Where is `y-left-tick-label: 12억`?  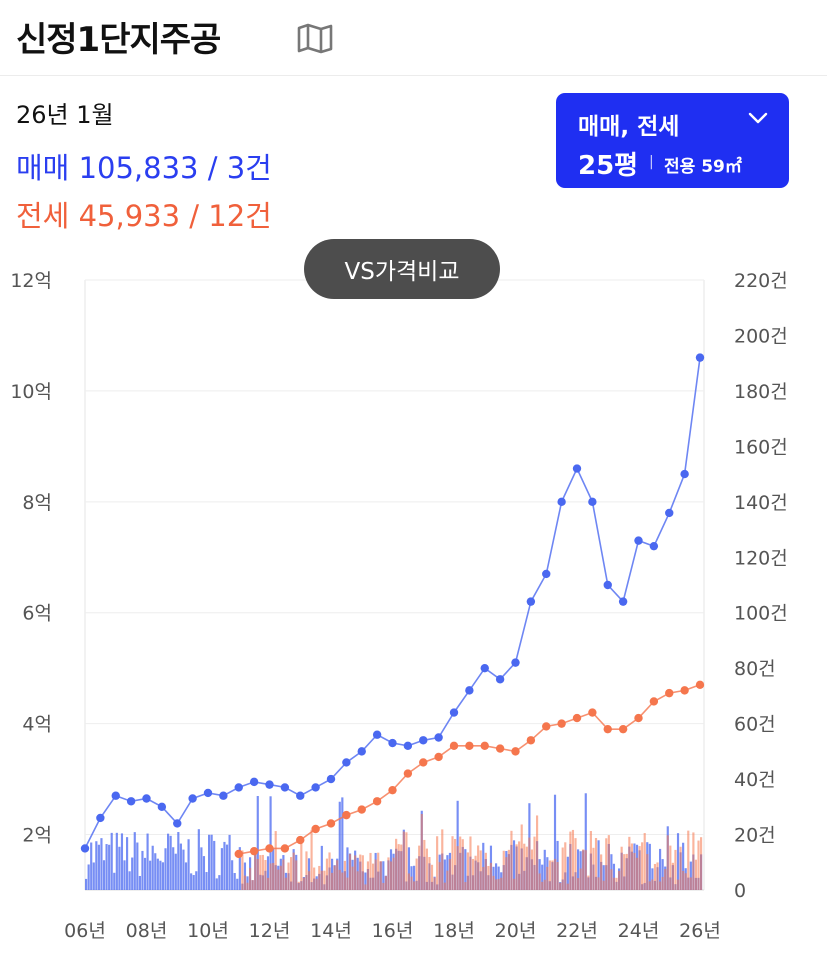
y-left-tick-label: 12억 is located at coordinates (31, 281).